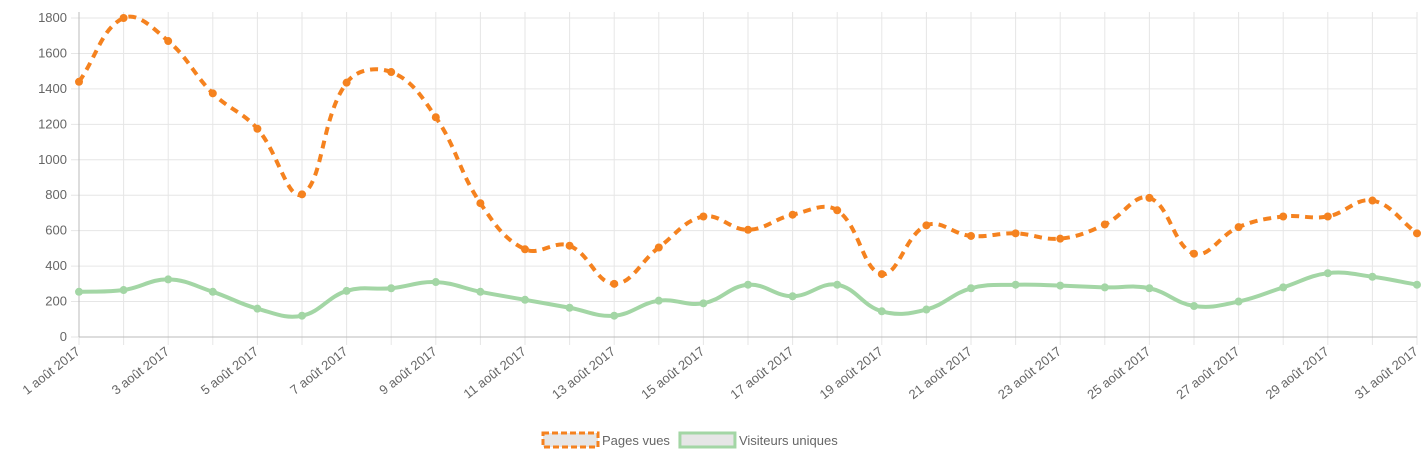  Describe the element at coordinates (140, 371) in the screenshot. I see `x-tick-label: 3 août 2017` at that location.